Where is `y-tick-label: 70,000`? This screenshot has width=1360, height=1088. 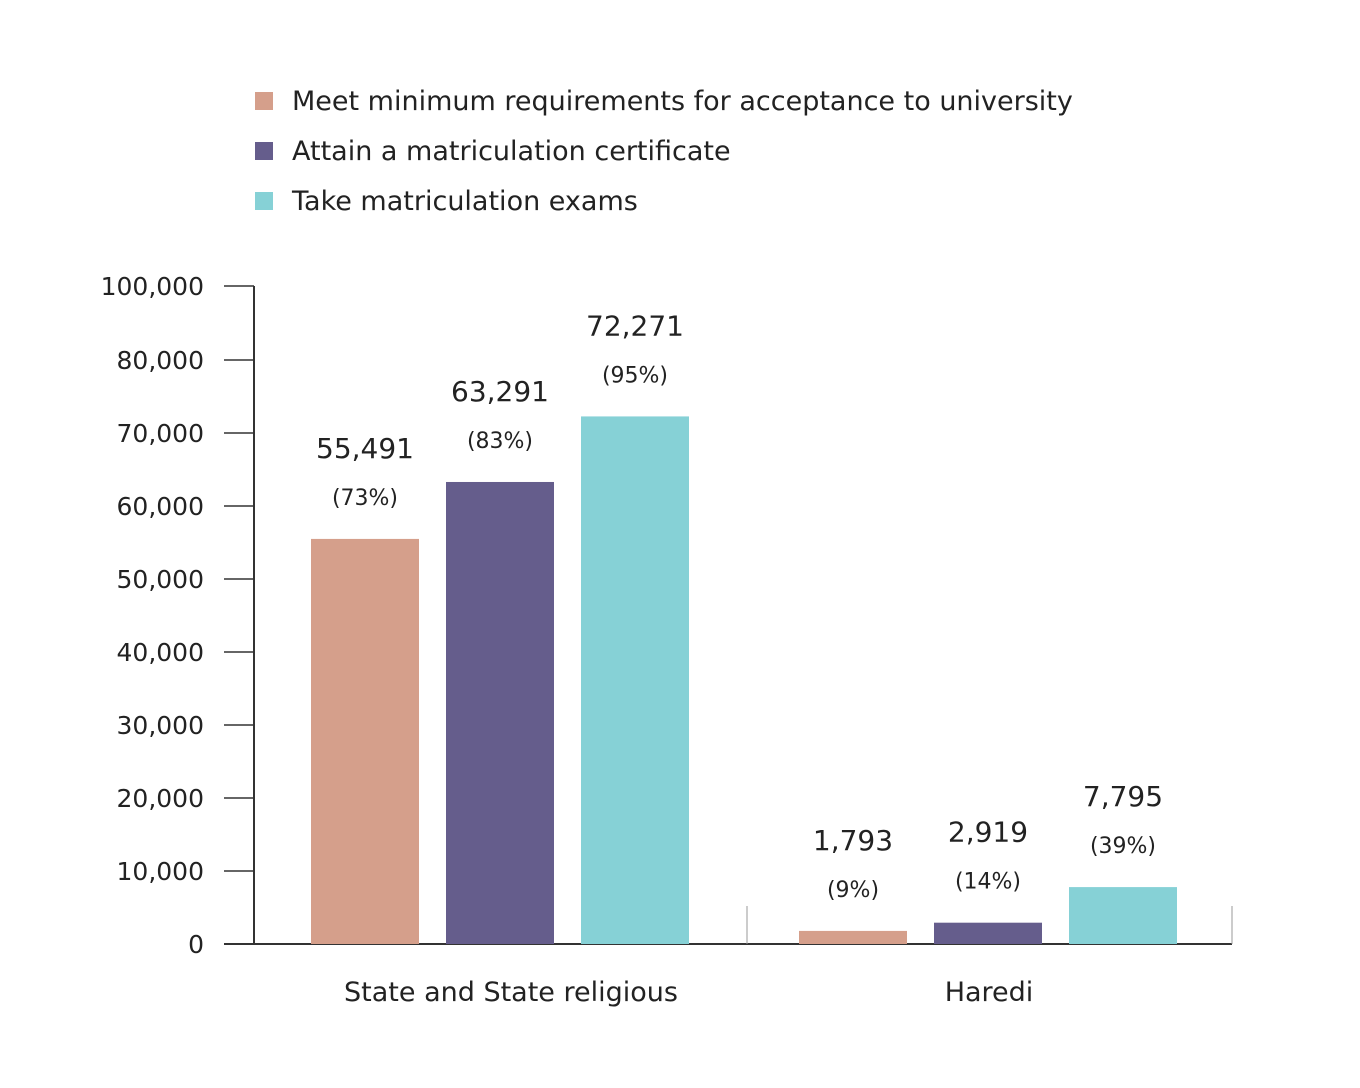
y-tick-label: 70,000 is located at coordinates (160, 433).